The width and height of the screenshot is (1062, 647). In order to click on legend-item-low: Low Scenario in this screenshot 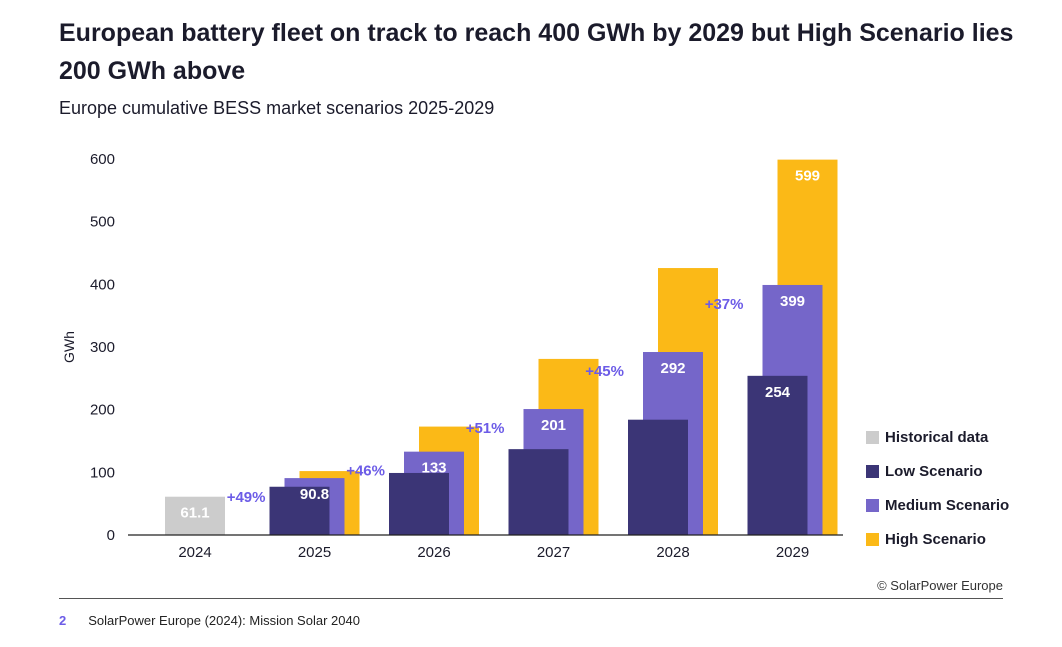, I will do `click(937, 471)`.